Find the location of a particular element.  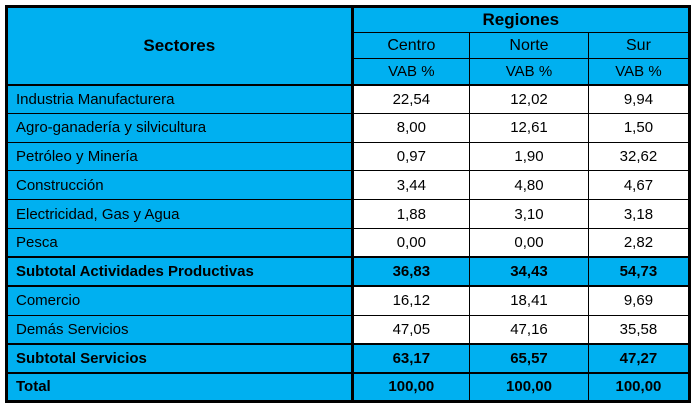

value-cell-centro: 8,00 is located at coordinates (411, 127).